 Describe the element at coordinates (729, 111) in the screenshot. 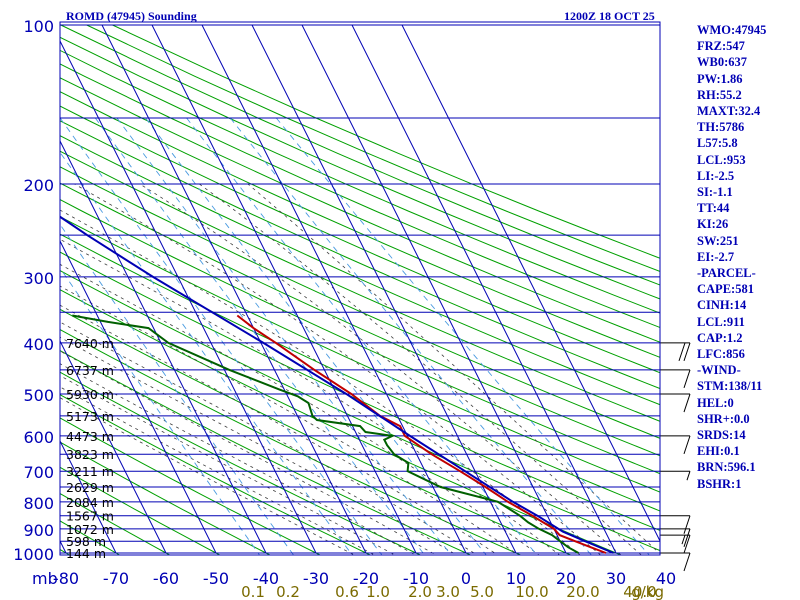

I see `index-line: MAXT:32.4` at that location.